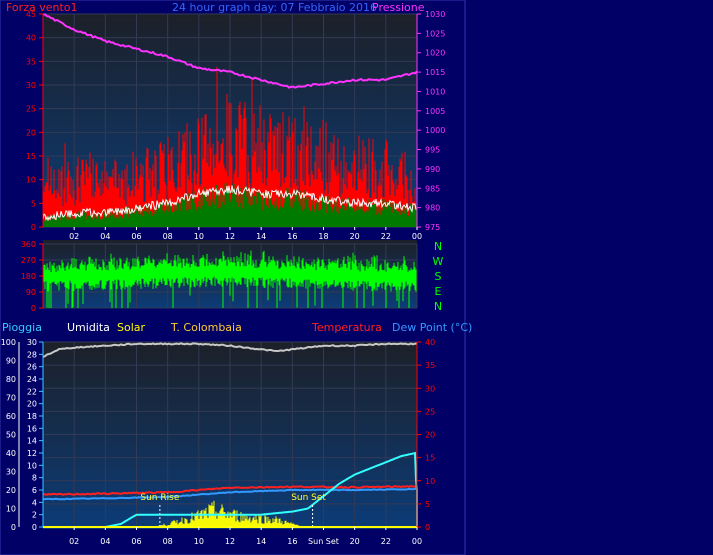 This screenshot has height=555, width=713. What do you see at coordinates (42, 7) in the screenshot?
I see `wind-axis-label: Forza vento1` at bounding box center [42, 7].